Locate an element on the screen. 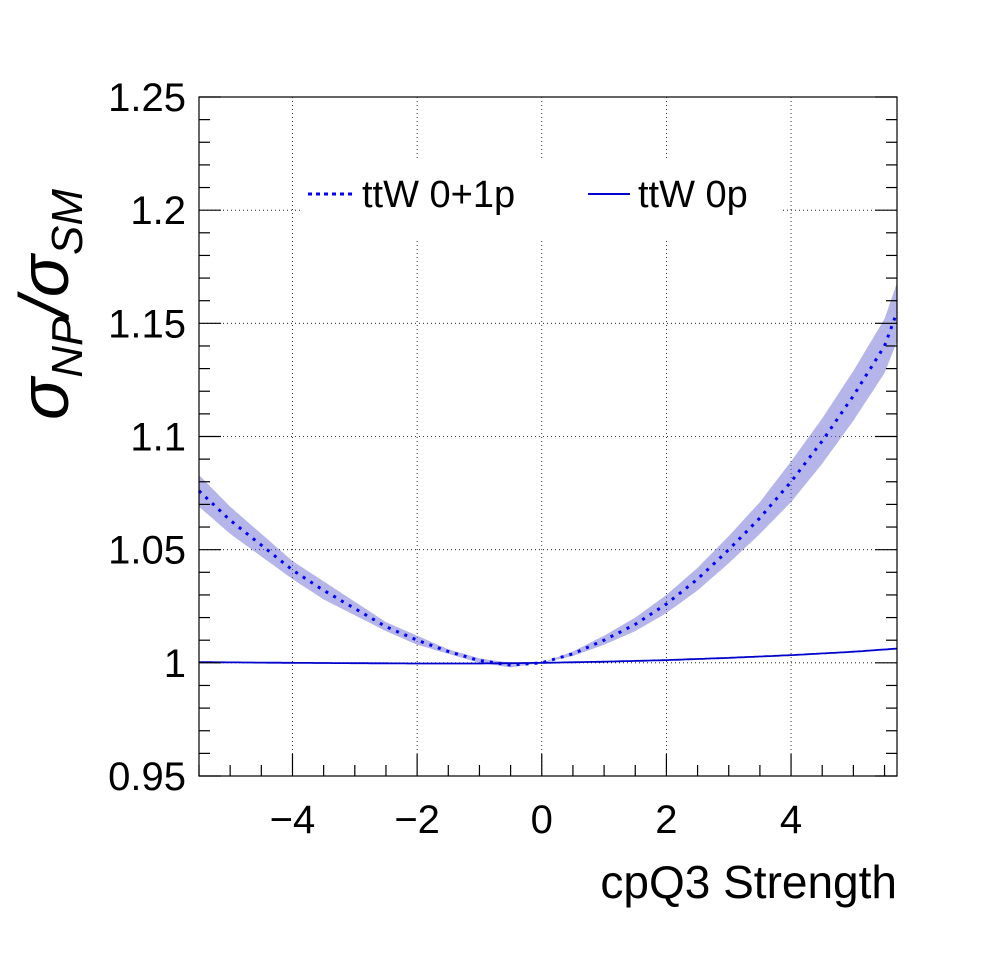 Image resolution: width=996 pixels, height=972 pixels. x-tick-label: 2 is located at coordinates (666, 820).